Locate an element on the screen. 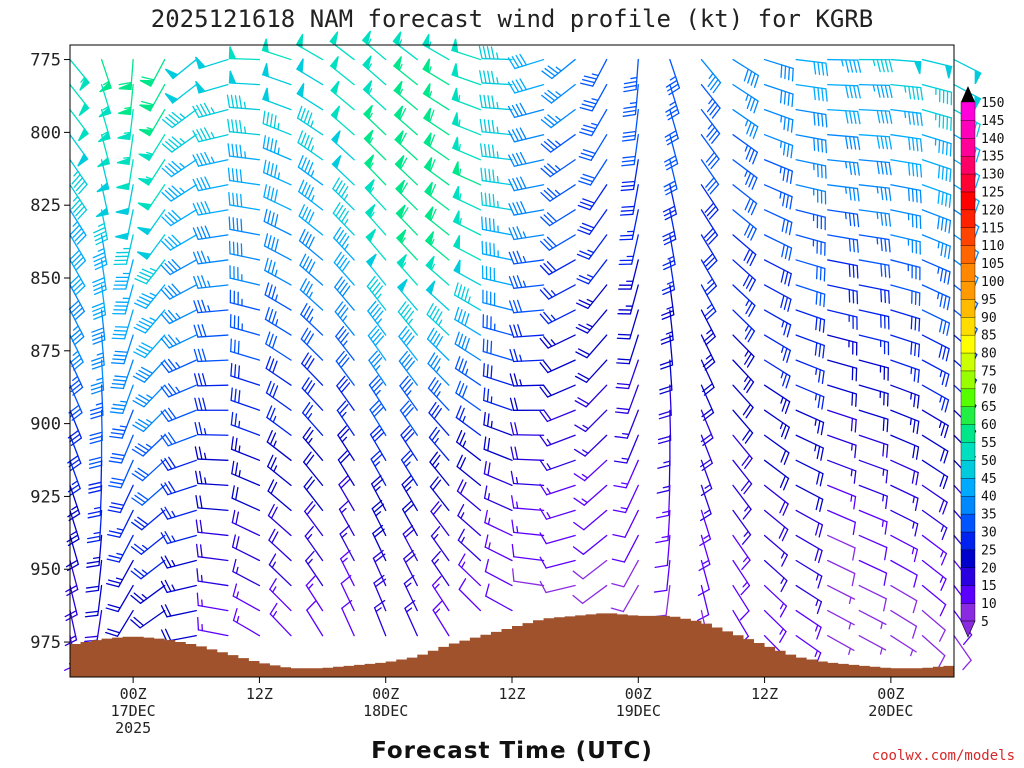  colorbar-label: 85 is located at coordinates (989, 336).